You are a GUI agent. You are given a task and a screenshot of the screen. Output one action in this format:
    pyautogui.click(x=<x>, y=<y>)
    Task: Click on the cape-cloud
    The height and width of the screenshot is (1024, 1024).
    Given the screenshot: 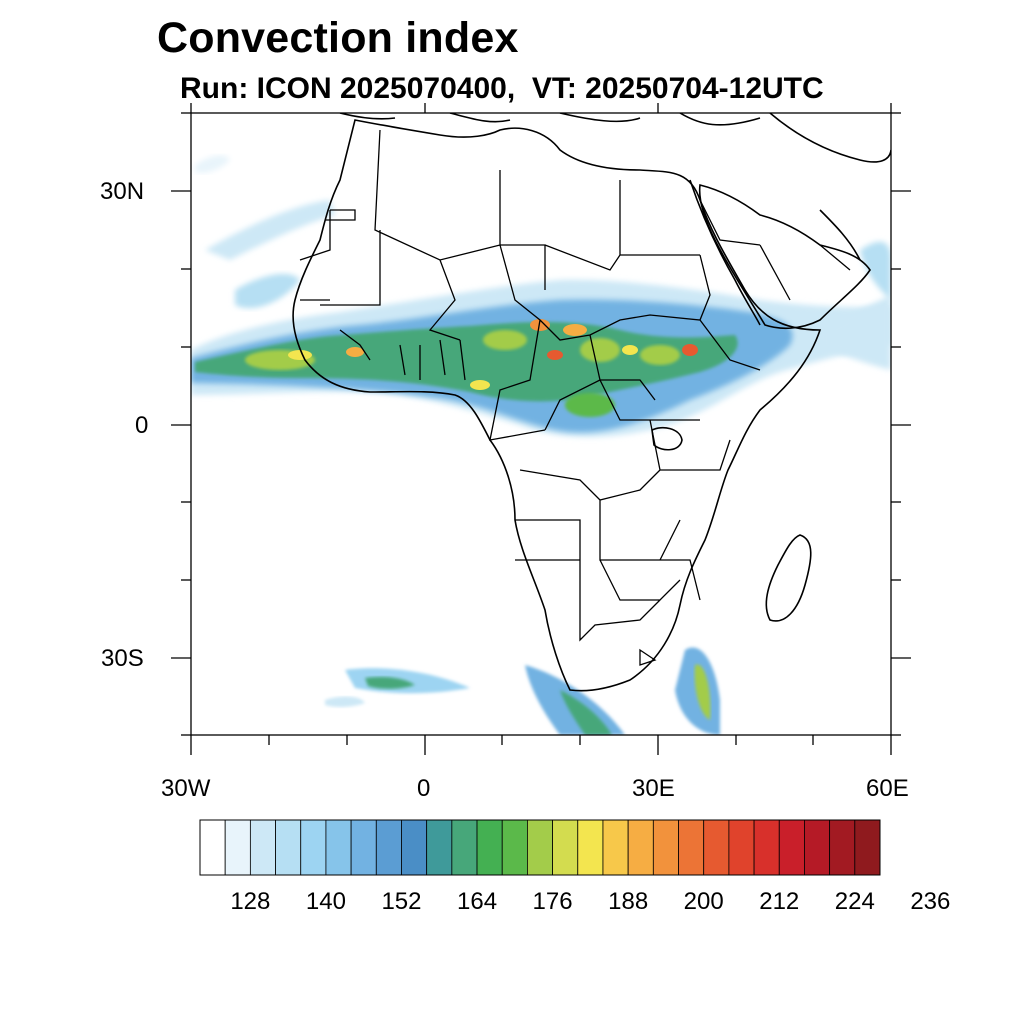 What is the action you would take?
    pyautogui.click(x=586, y=712)
    